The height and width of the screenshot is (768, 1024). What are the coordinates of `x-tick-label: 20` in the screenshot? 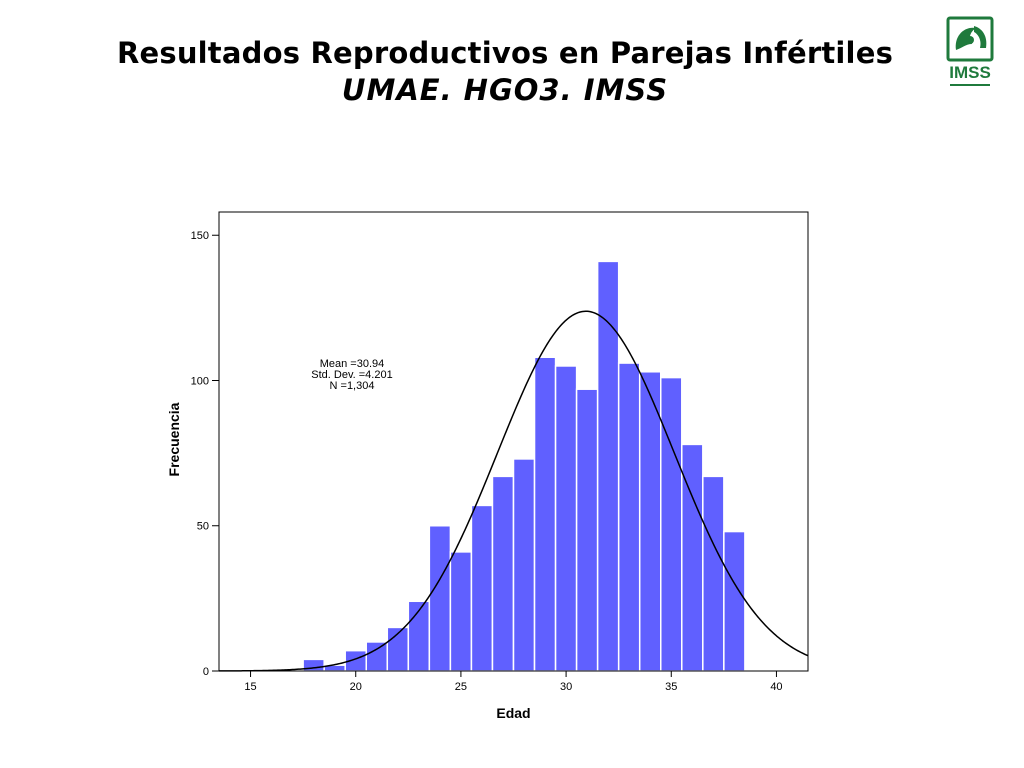 It's located at (356, 687).